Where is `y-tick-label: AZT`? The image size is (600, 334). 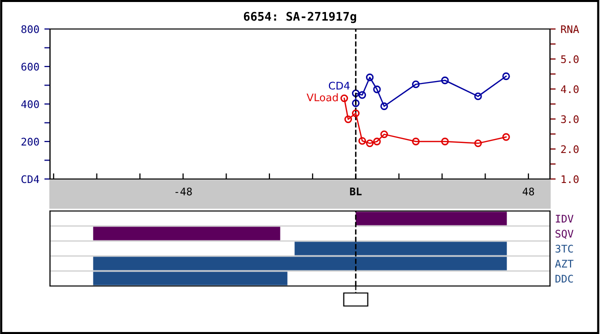 y-tick-label: AZT is located at coordinates (564, 264).